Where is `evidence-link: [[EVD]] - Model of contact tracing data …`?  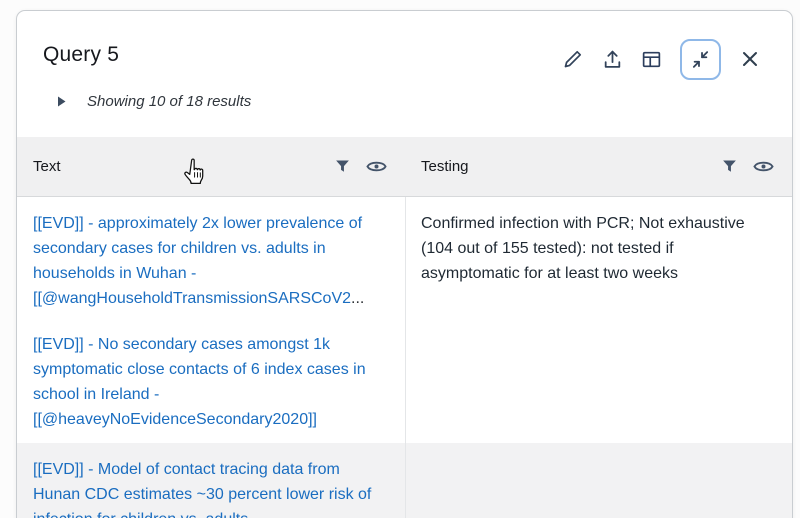
evidence-link: [[EVD]] - Model of contact tracing data … is located at coordinates (202, 489).